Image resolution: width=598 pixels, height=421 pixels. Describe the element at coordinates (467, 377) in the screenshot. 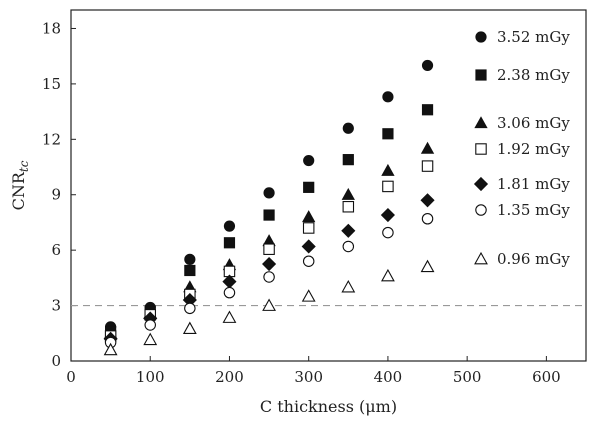

I see `x-tick-label: 500` at that location.